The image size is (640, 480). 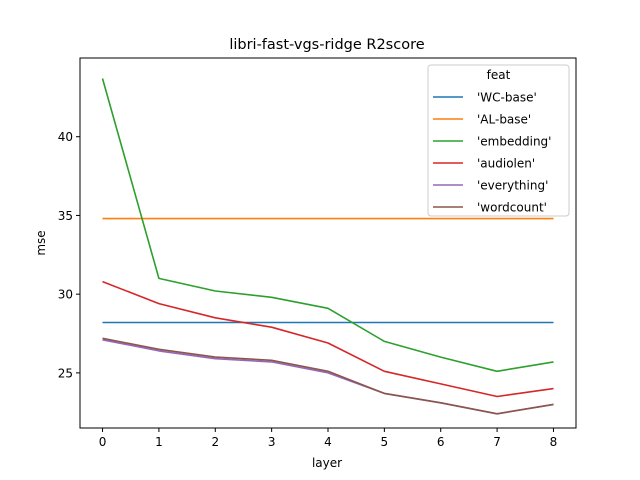 What do you see at coordinates (512, 208) in the screenshot?
I see `legend-label-5: 'wordcount'` at bounding box center [512, 208].